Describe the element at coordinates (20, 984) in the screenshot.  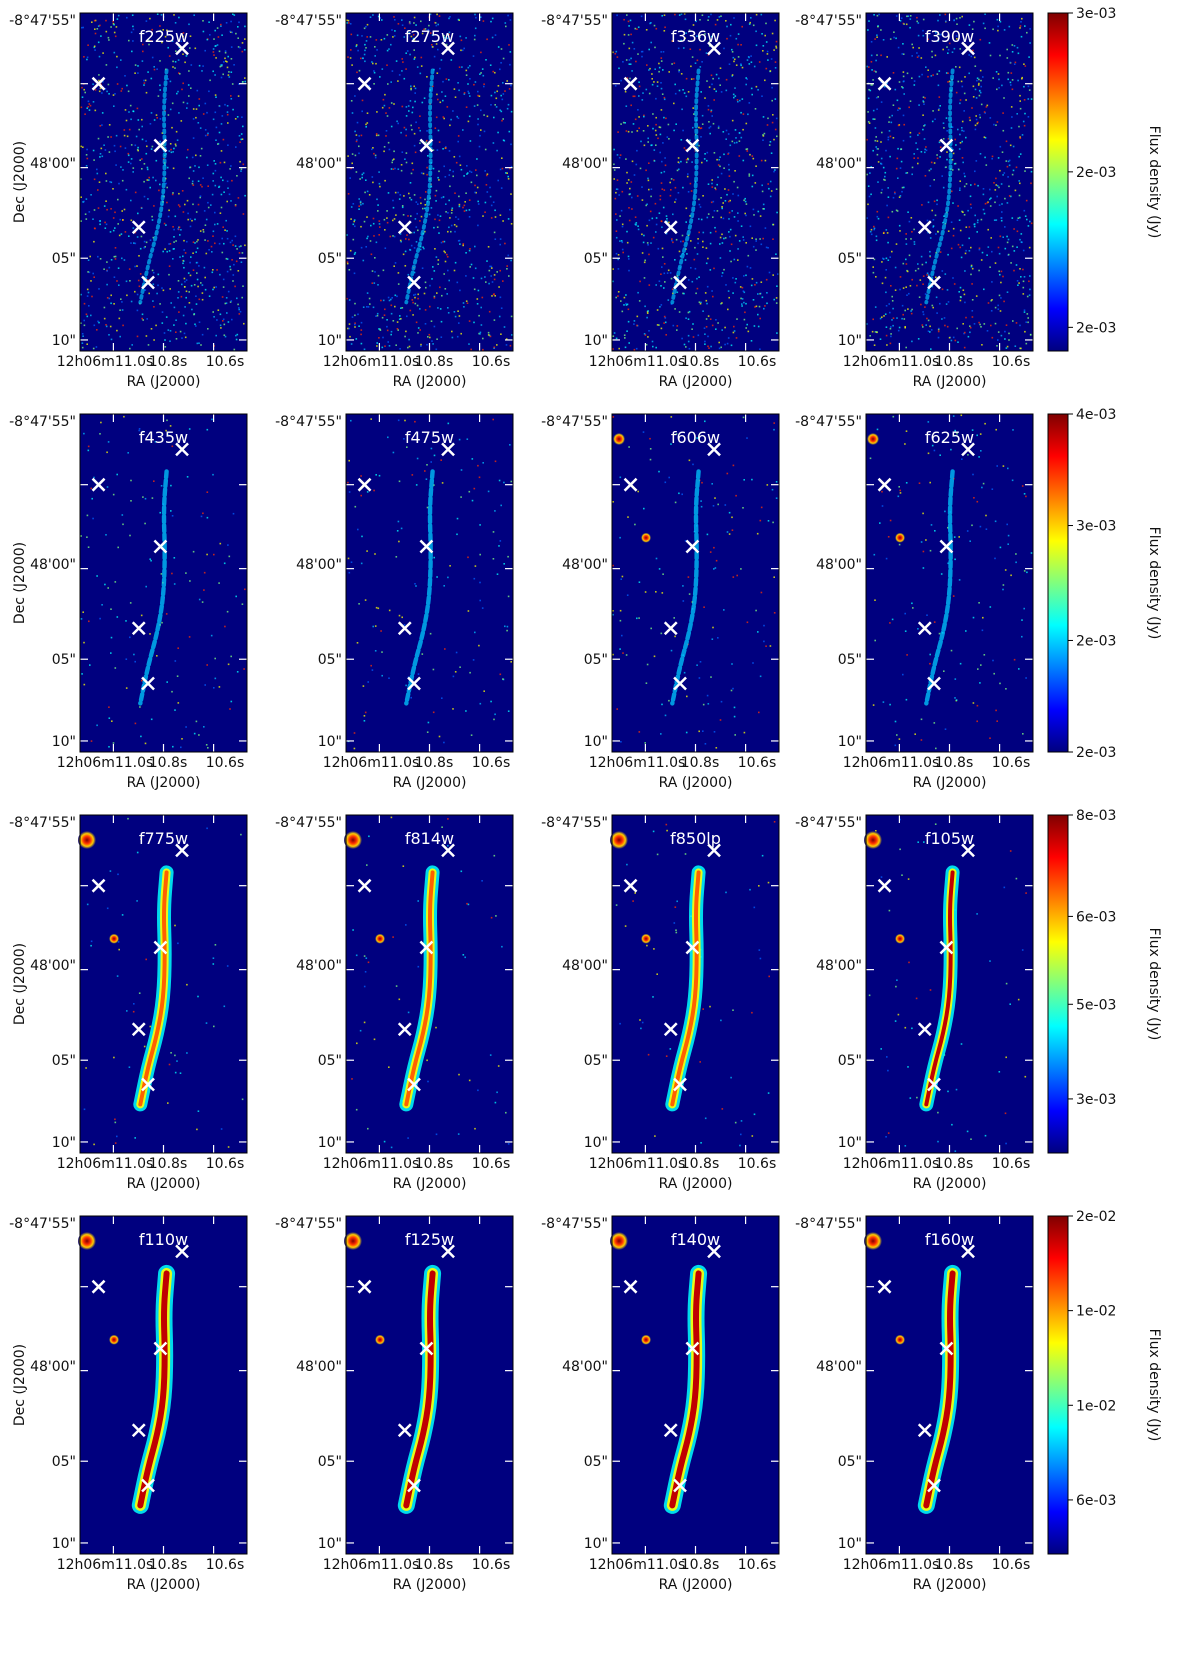
I see `y-axis-label: Dec (J2000)` at that location.